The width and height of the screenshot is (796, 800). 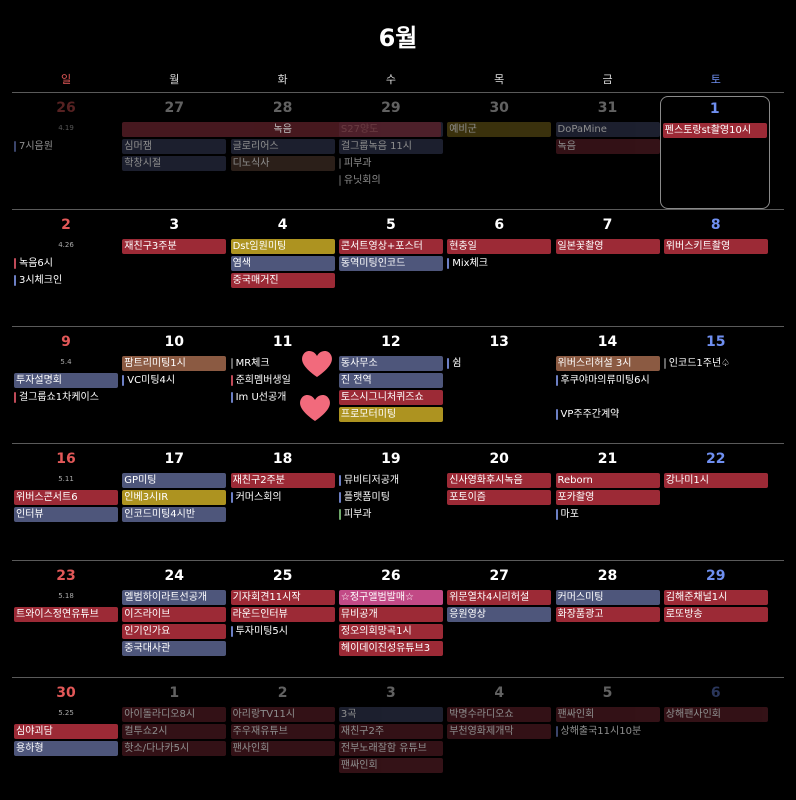 What do you see at coordinates (174, 480) in the screenshot?
I see `calendar-event: GP미팅` at bounding box center [174, 480].